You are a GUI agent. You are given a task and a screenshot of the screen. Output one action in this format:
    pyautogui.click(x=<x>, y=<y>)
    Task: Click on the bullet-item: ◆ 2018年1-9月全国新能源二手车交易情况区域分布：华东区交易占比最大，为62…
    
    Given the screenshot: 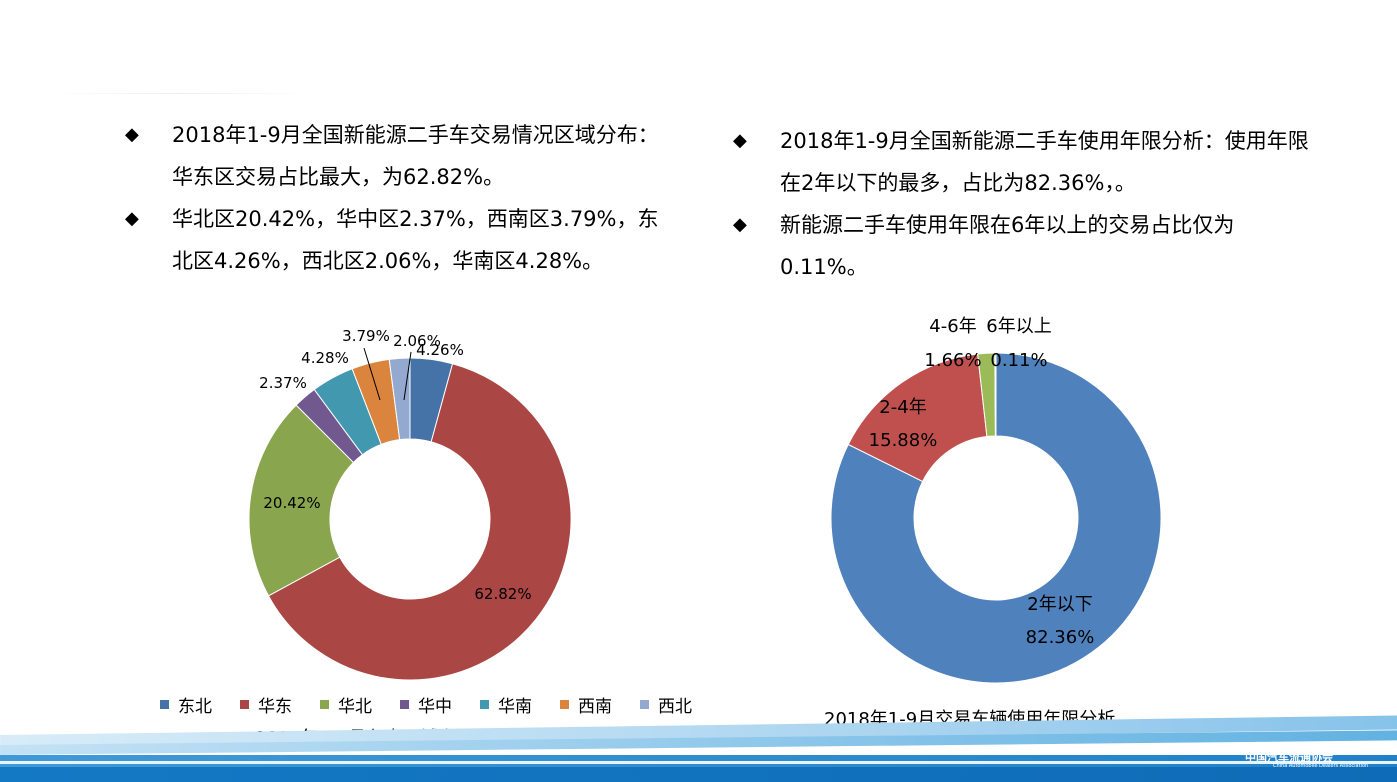 What is the action you would take?
    pyautogui.click(x=397, y=156)
    